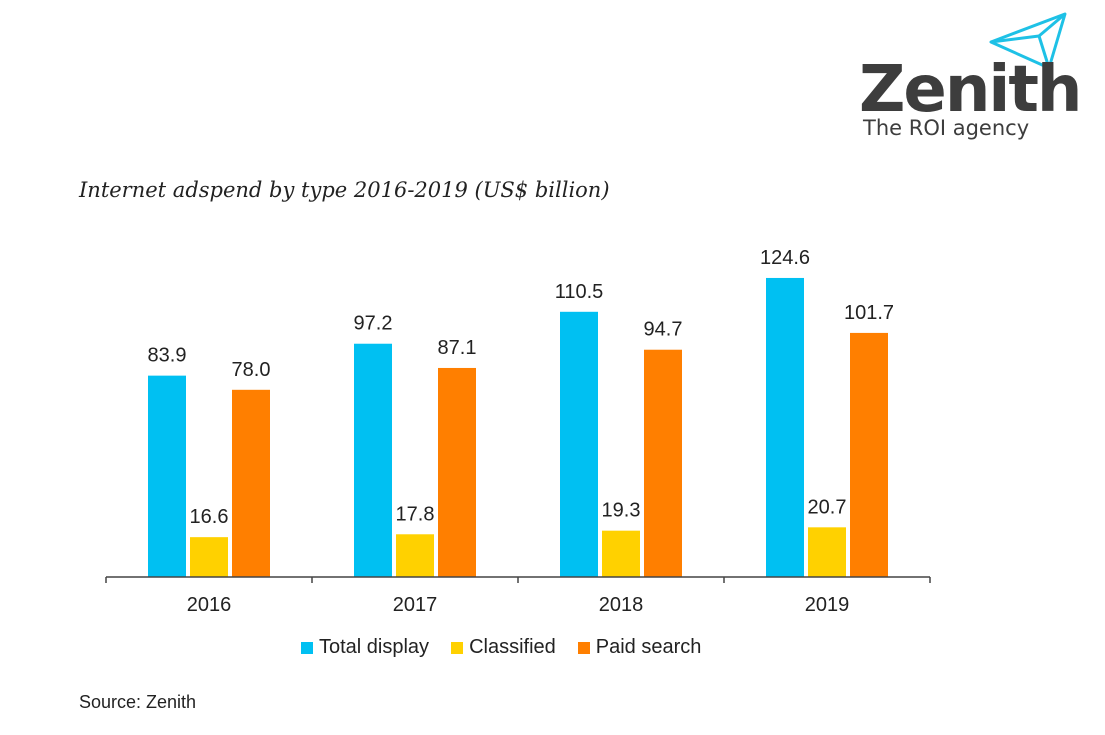 The height and width of the screenshot is (735, 1105). Describe the element at coordinates (457, 348) in the screenshot. I see `data-label: 87.1` at that location.